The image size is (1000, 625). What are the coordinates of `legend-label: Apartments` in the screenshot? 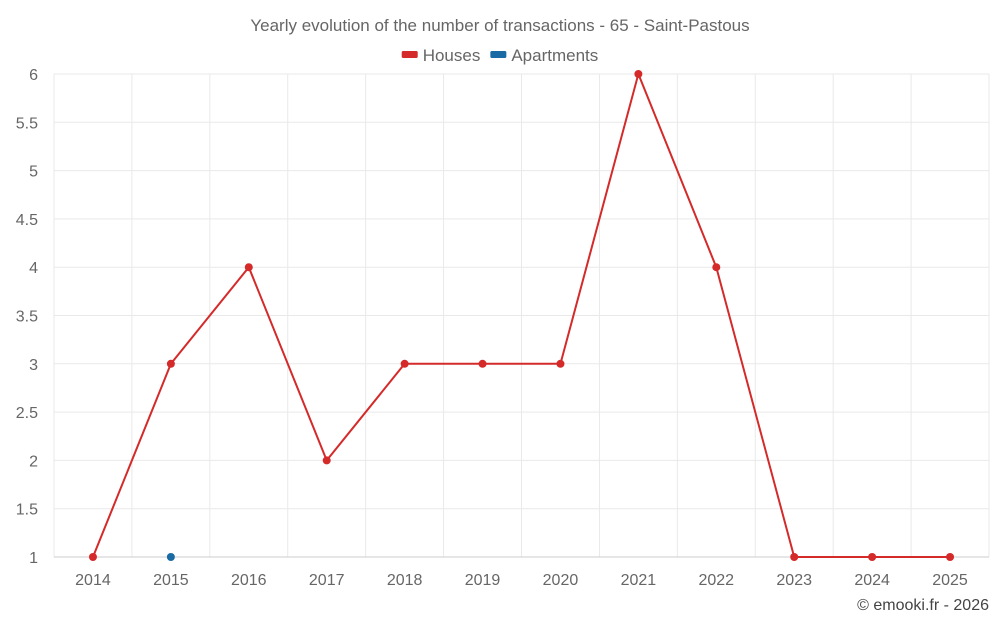 It's located at (554, 55).